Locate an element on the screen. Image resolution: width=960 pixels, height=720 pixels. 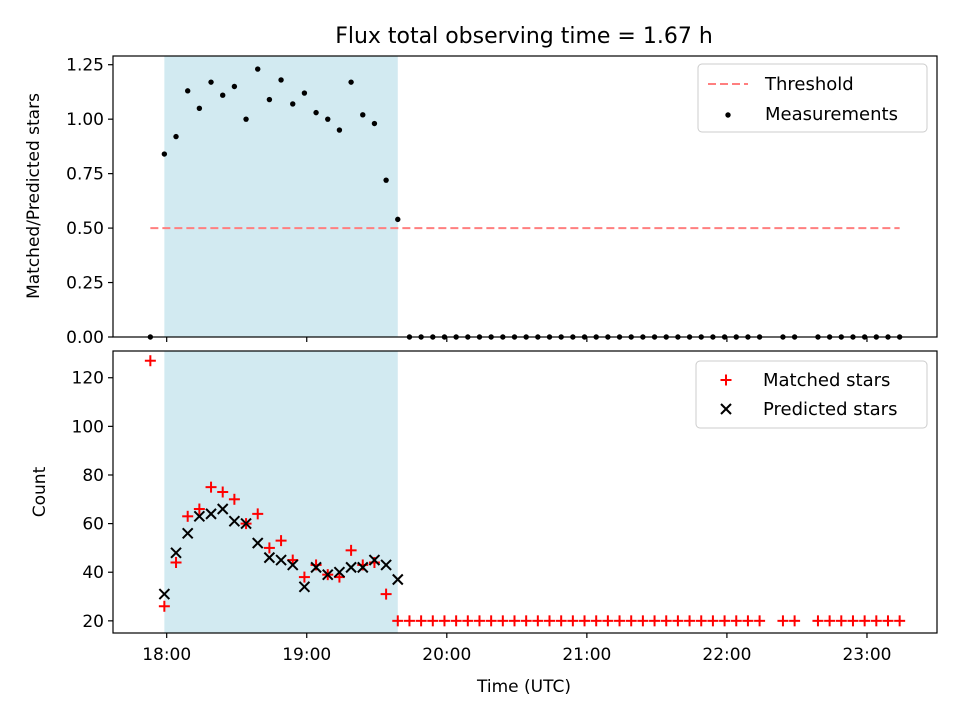
observing-window-shade-top is located at coordinates (281, 196).